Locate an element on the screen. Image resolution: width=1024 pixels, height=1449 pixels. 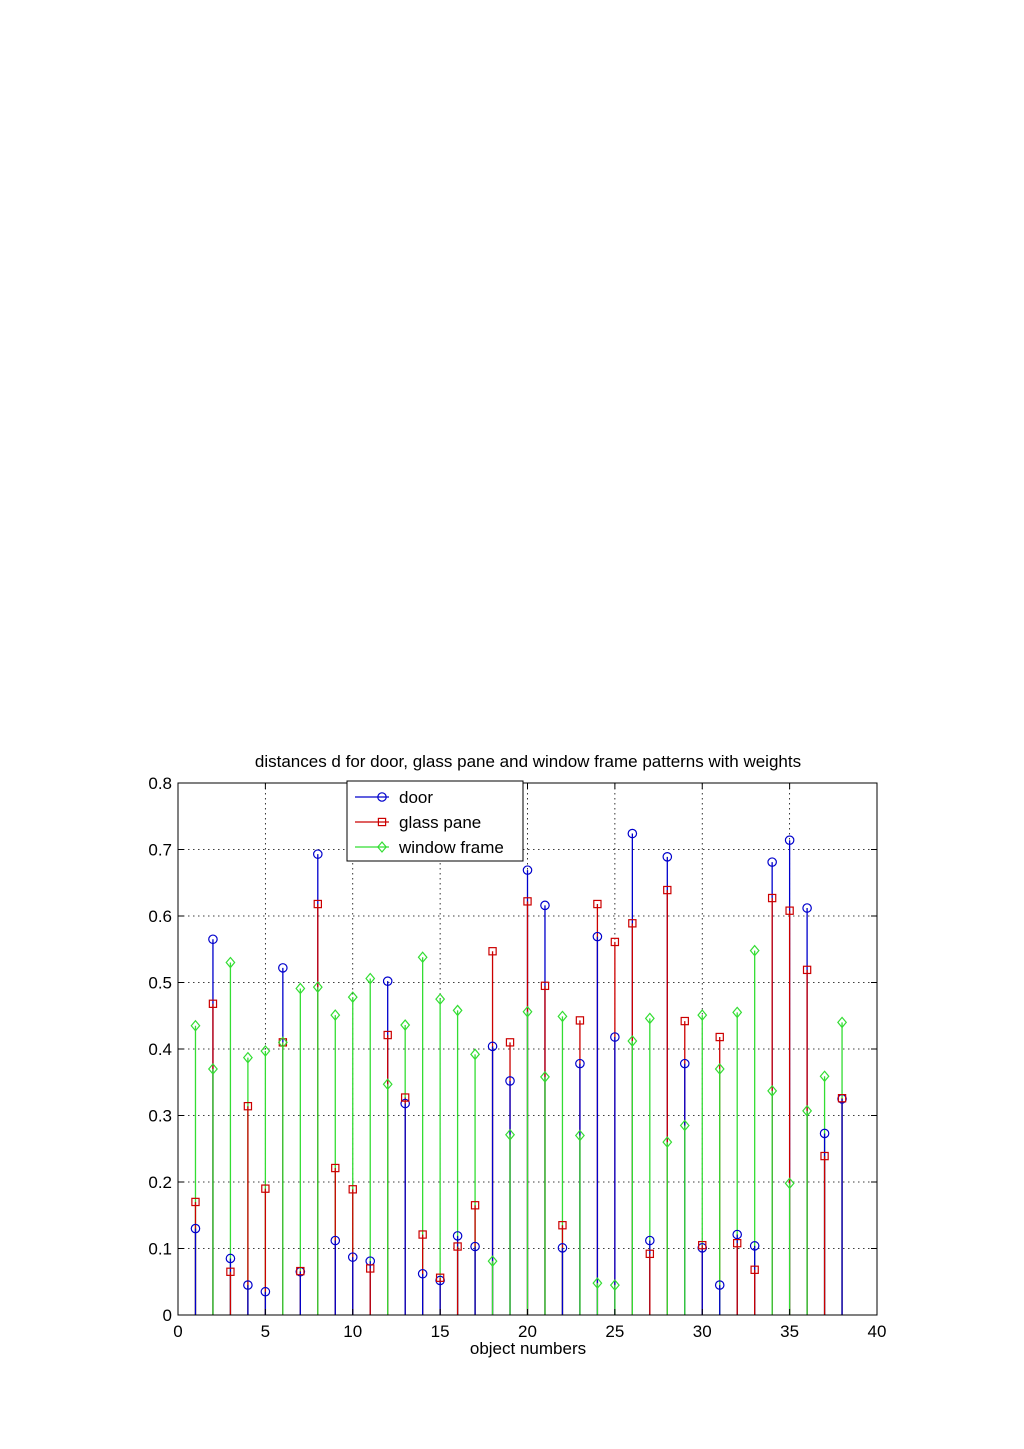
y-tick-label: 0.8 is located at coordinates (160, 783).